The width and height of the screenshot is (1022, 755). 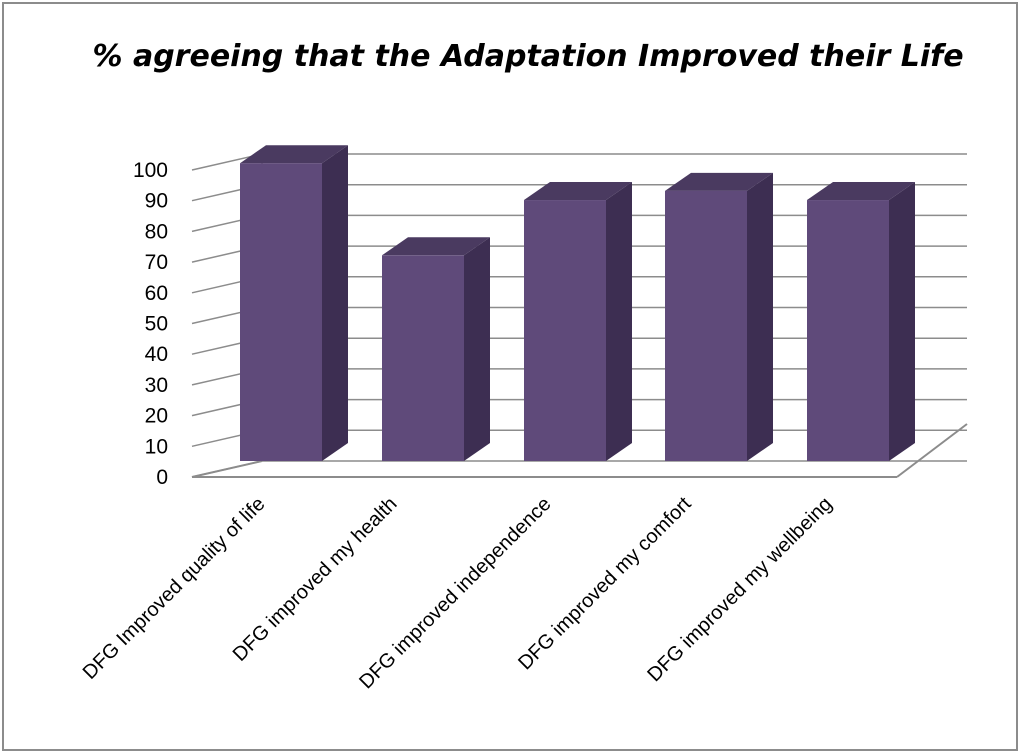 What do you see at coordinates (156, 385) in the screenshot?
I see `y-tick-label: 30` at bounding box center [156, 385].